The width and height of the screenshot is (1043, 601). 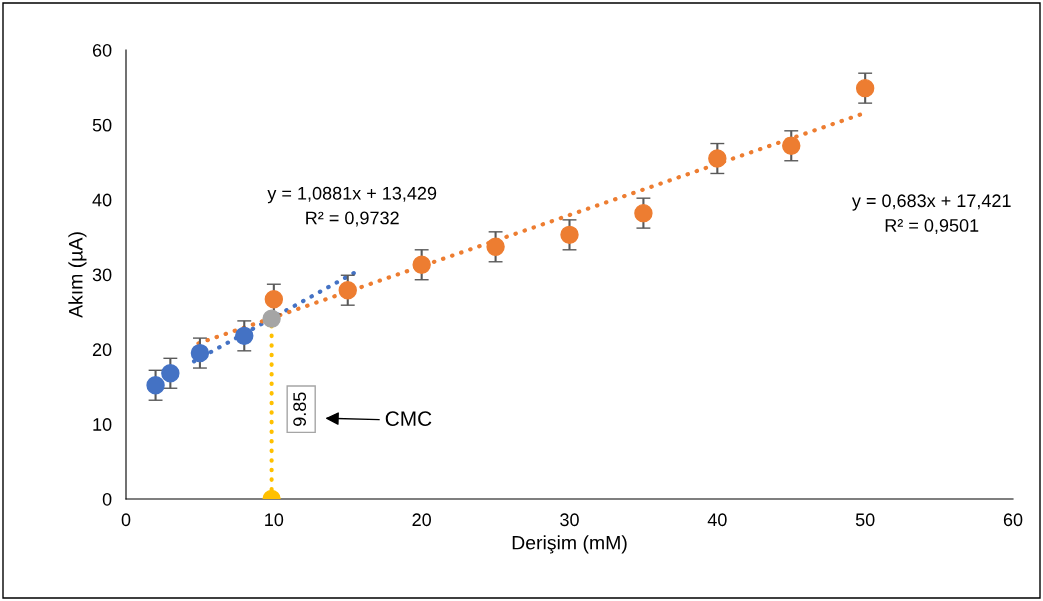 What do you see at coordinates (102, 50) in the screenshot?
I see `y-tick-label: 60` at bounding box center [102, 50].